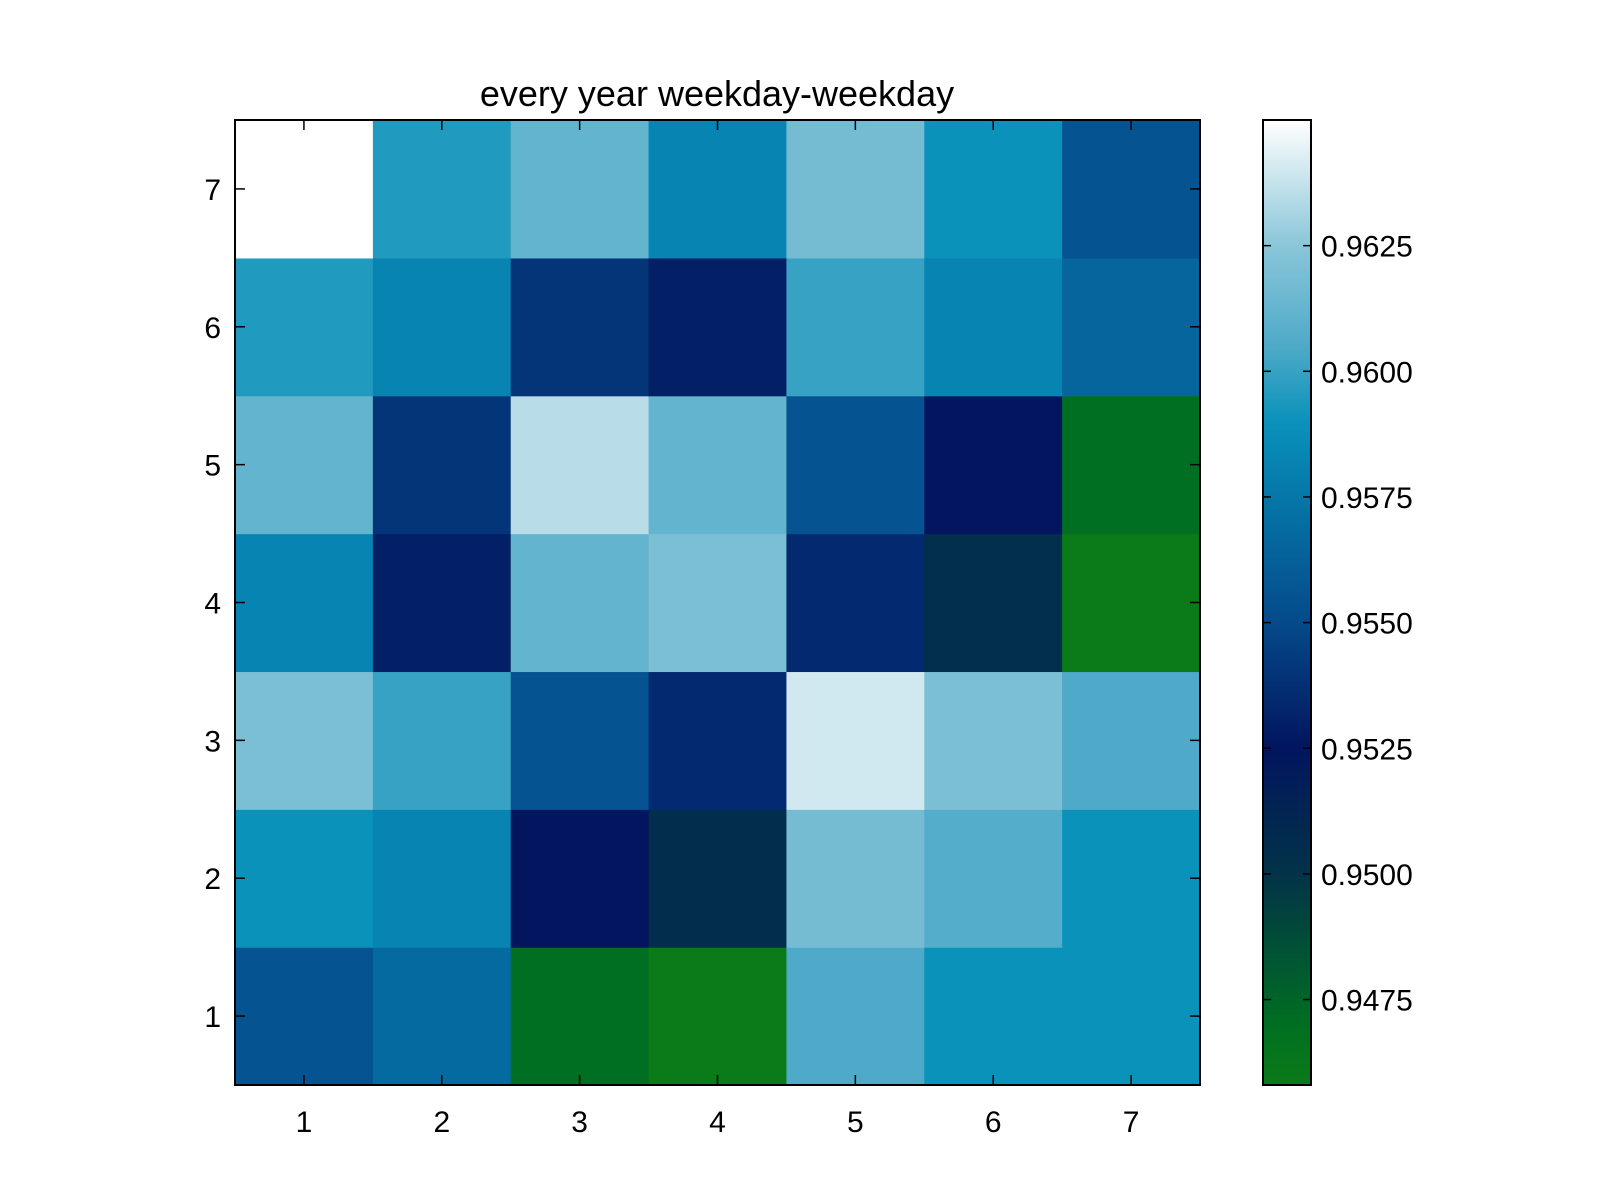 The image size is (1600, 1200). I want to click on y-tick-label: 7, so click(212, 190).